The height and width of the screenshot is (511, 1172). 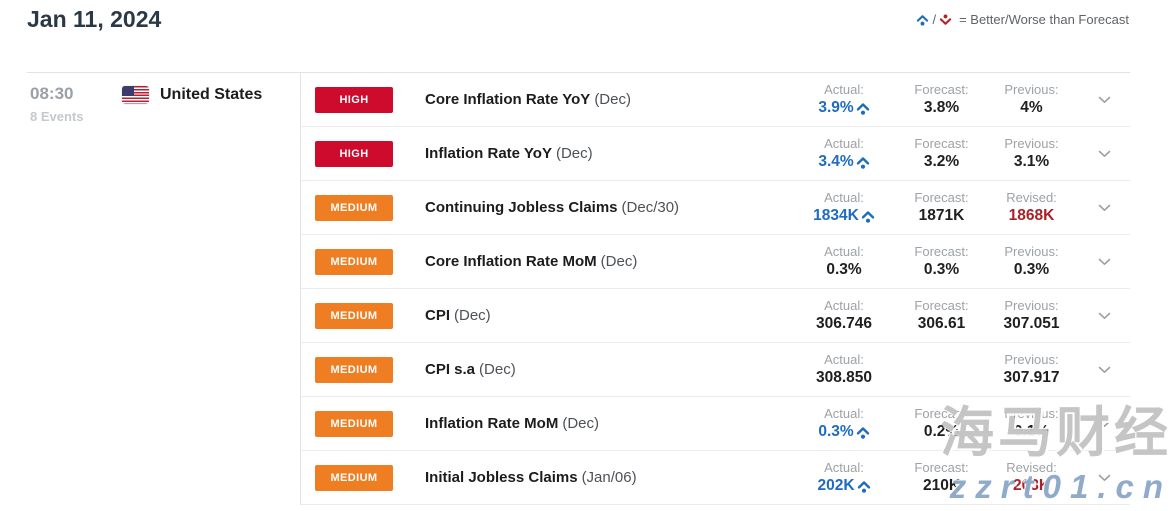 What do you see at coordinates (1031, 323) in the screenshot?
I see `previous-value: 307.051` at bounding box center [1031, 323].